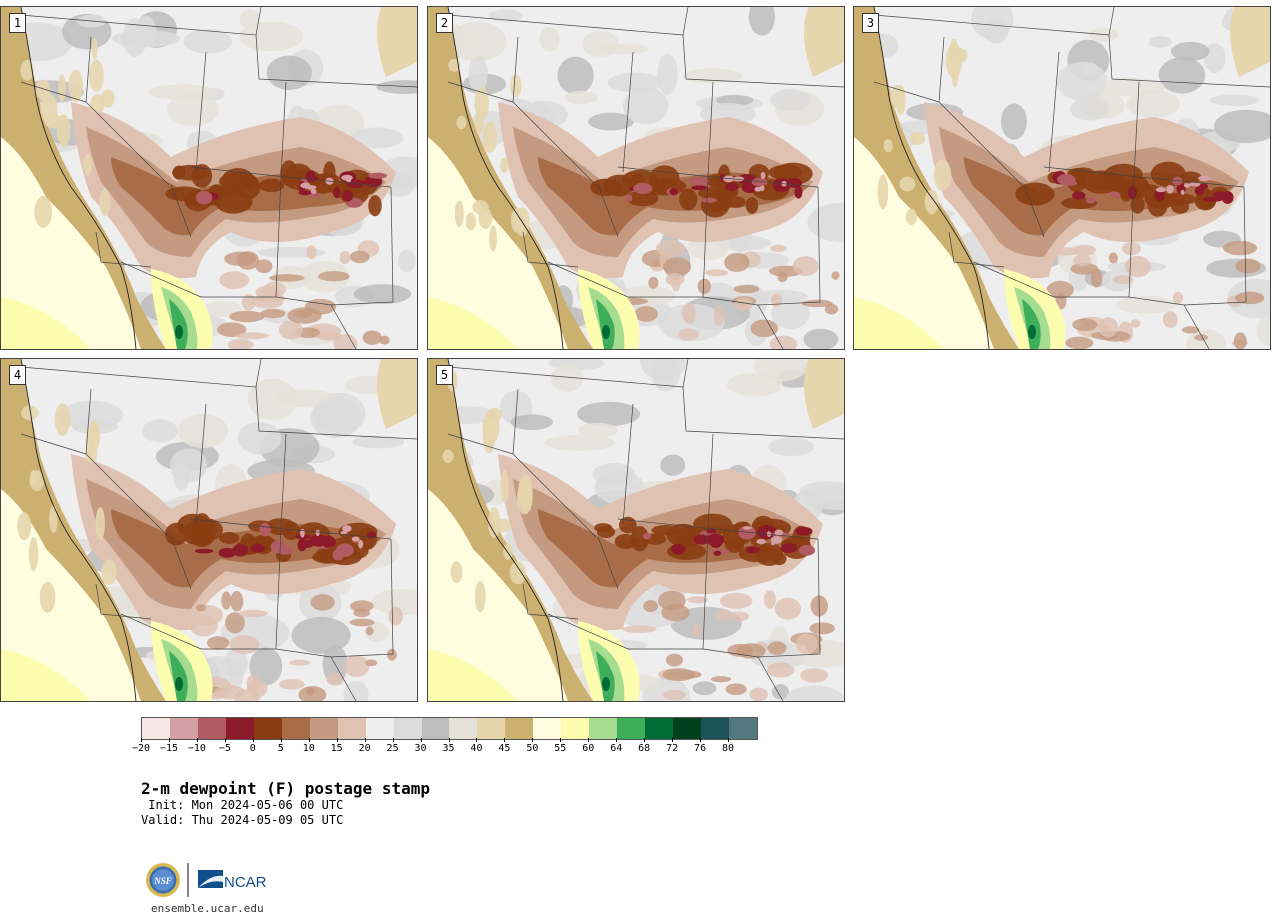  Describe the element at coordinates (700, 748) in the screenshot. I see `colorbar-tick-label: 76` at that location.